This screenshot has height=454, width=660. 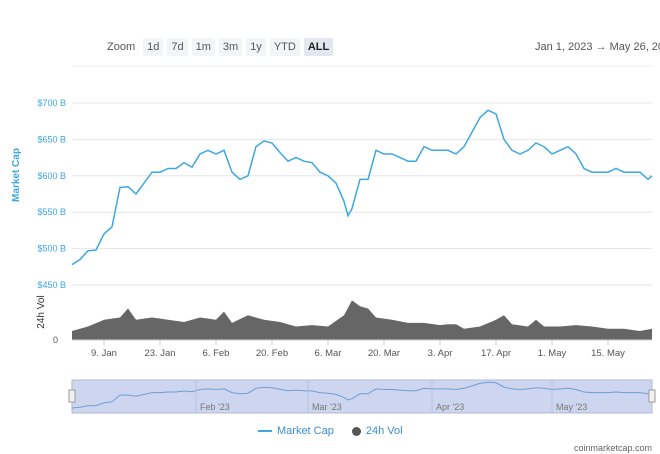 I want to click on date-range: Jan 1, 2023 → May 26, 2023, so click(x=597, y=47).